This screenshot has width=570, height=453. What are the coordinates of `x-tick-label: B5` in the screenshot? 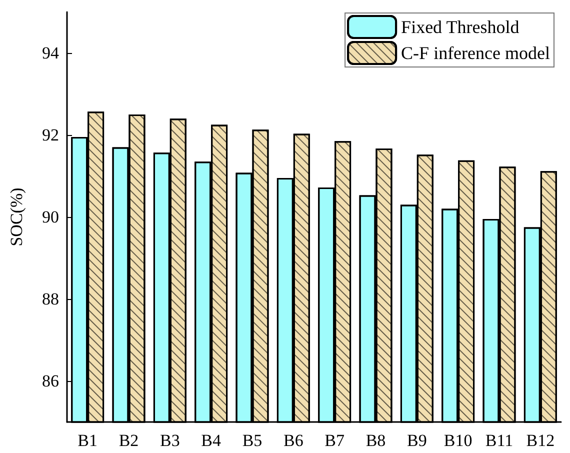 It's located at (252, 440).